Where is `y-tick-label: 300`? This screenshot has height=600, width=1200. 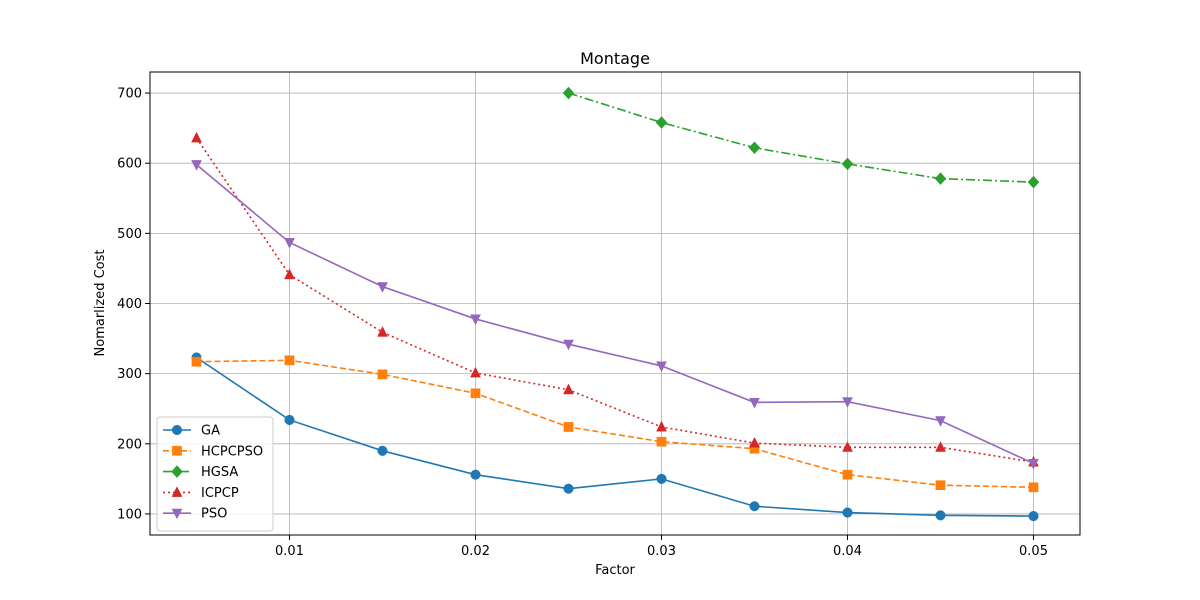
y-tick-label: 300 is located at coordinates (129, 374).